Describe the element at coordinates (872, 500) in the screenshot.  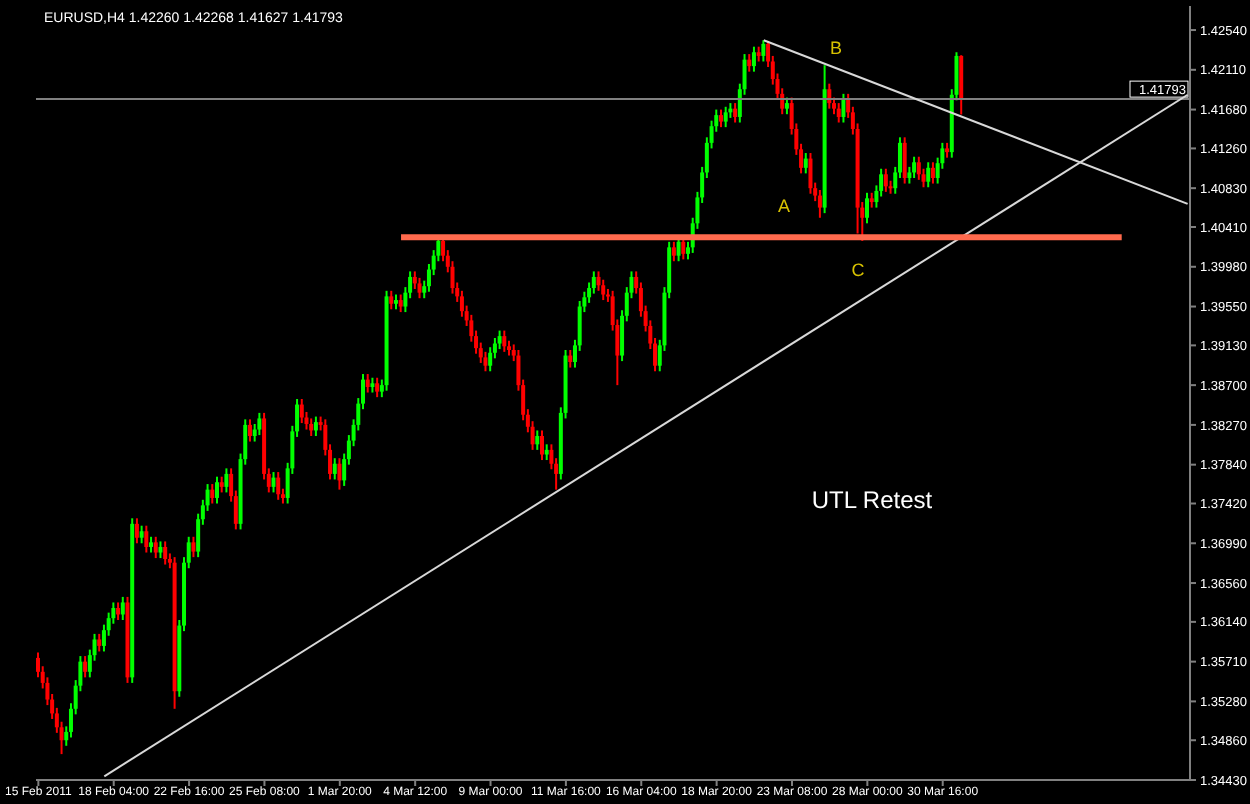
I see `annotation: UTL Retest` at that location.